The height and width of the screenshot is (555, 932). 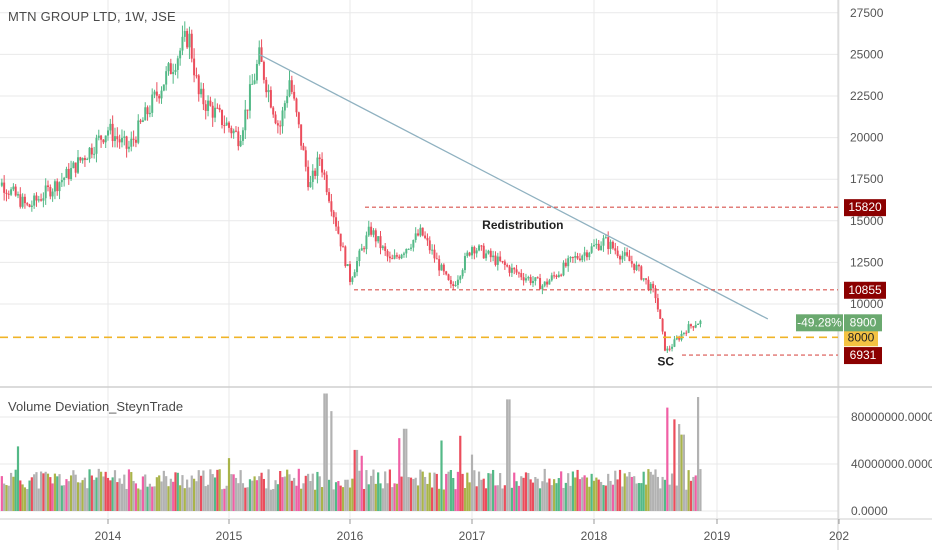 What do you see at coordinates (867, 304) in the screenshot?
I see `price-tick-label: 10000` at bounding box center [867, 304].